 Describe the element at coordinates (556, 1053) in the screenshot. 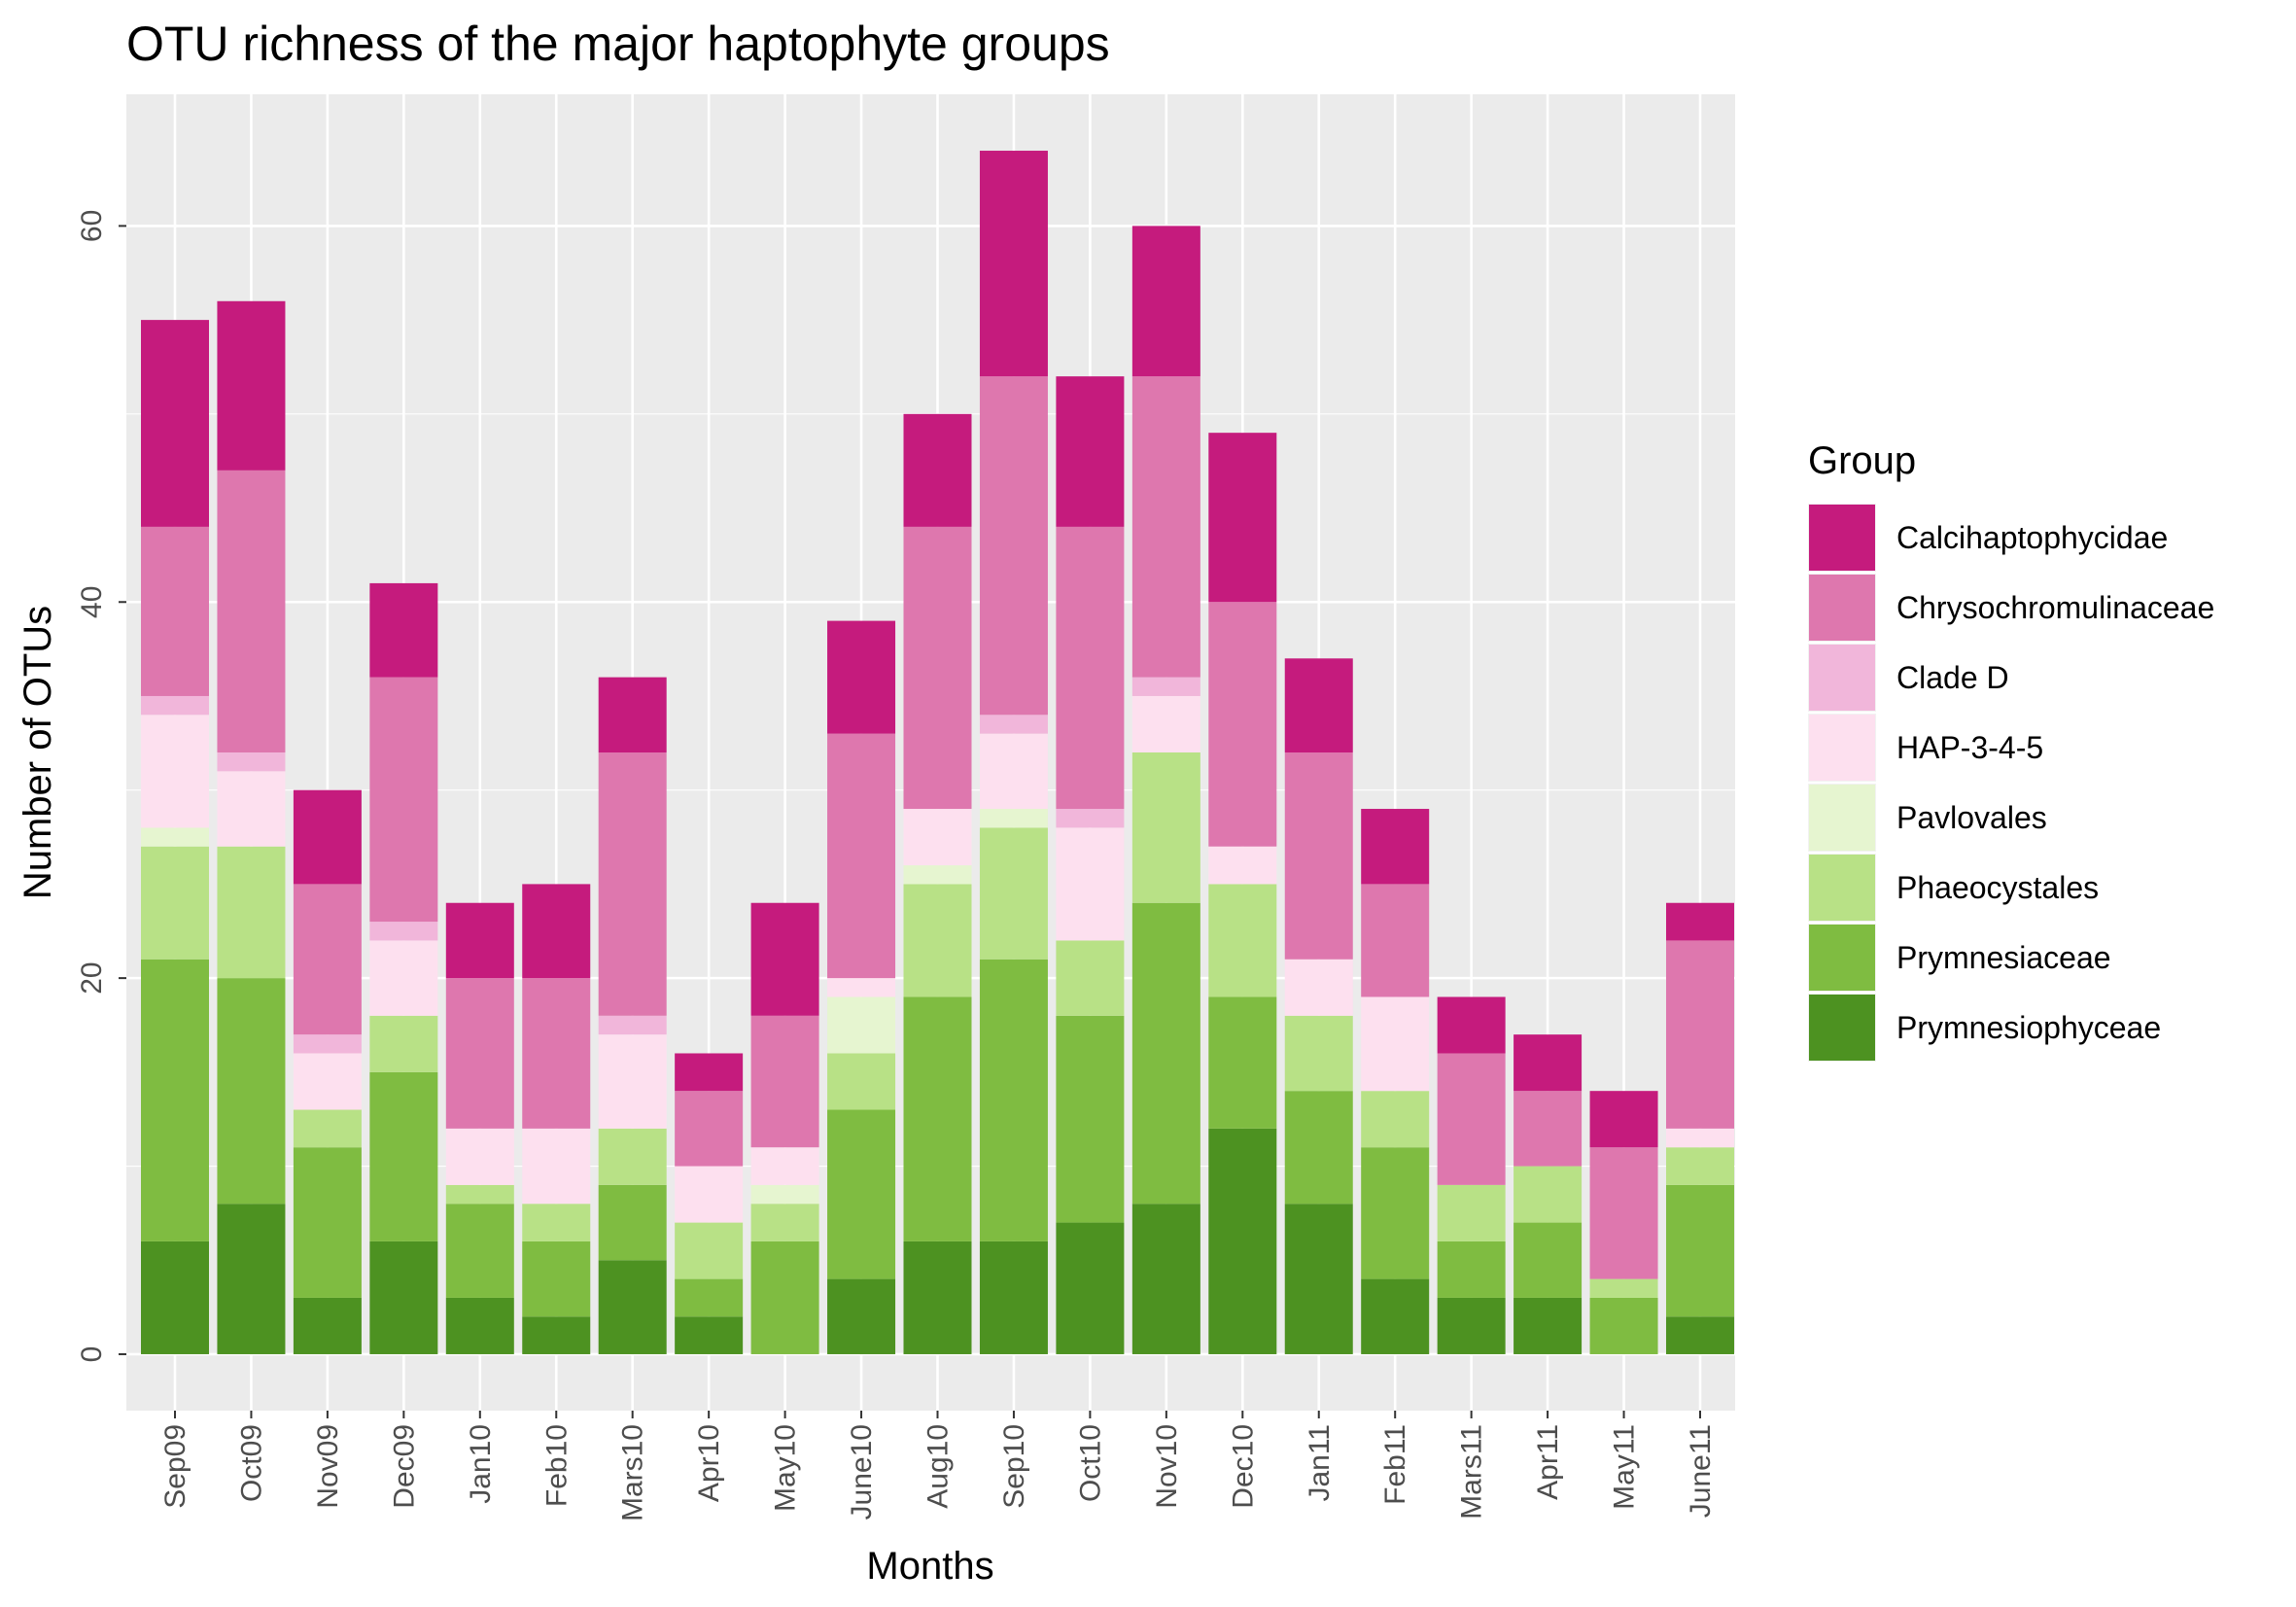

I see `bar-segment-chrysochromulinaceae-feb10` at that location.